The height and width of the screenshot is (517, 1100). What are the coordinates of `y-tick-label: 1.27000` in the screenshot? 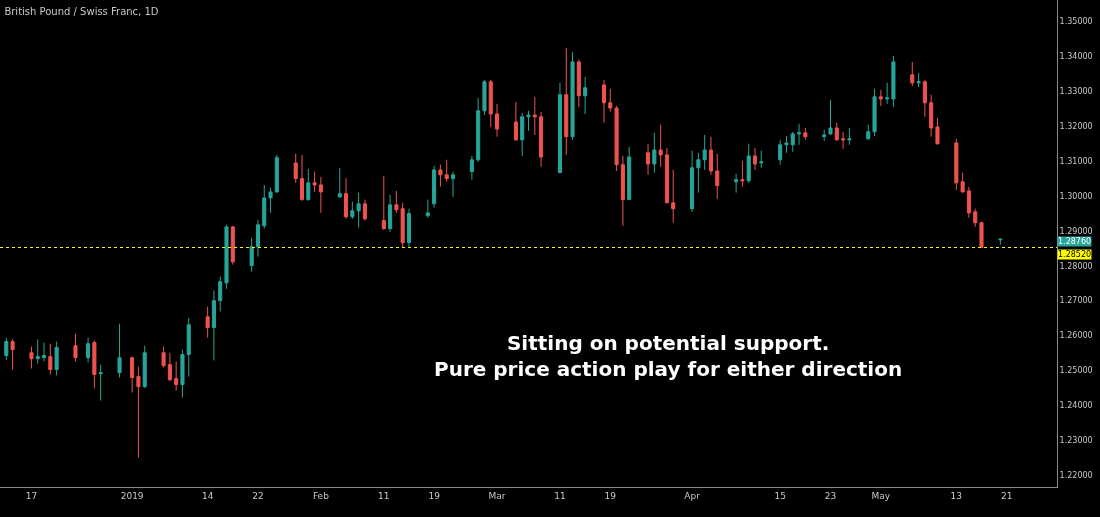 It's located at (1076, 301).